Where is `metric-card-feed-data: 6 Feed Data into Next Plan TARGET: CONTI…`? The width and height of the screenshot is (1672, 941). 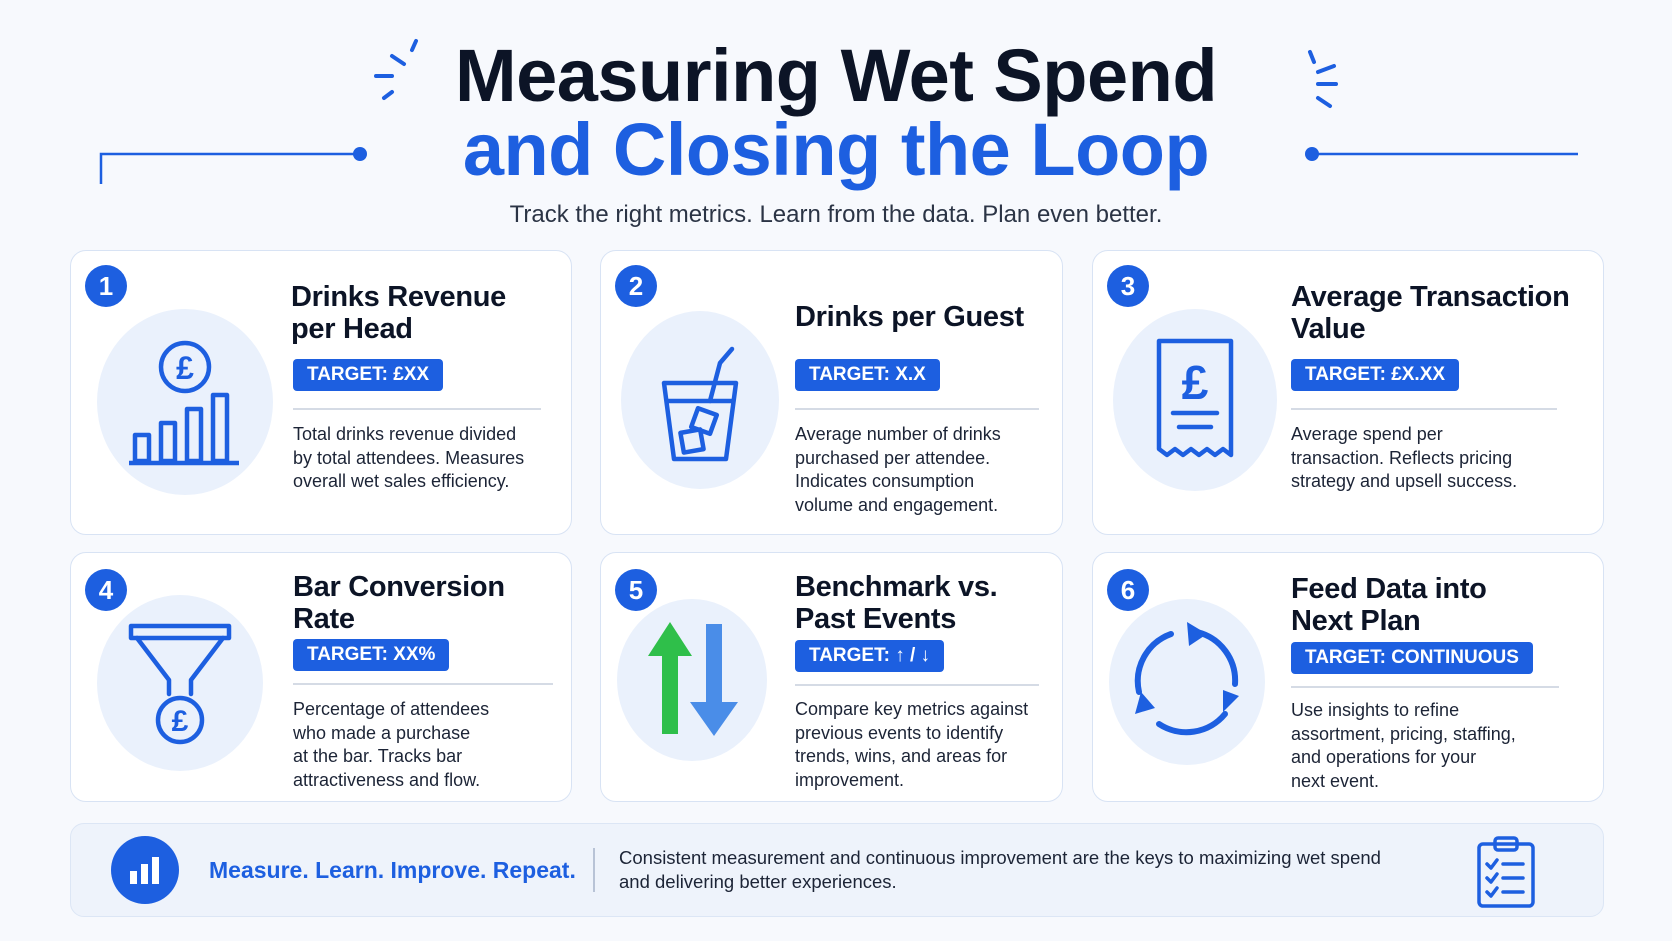
metric-card-feed-data: 6 Feed Data into Next Plan TARGET: CONTI… is located at coordinates (1348, 677).